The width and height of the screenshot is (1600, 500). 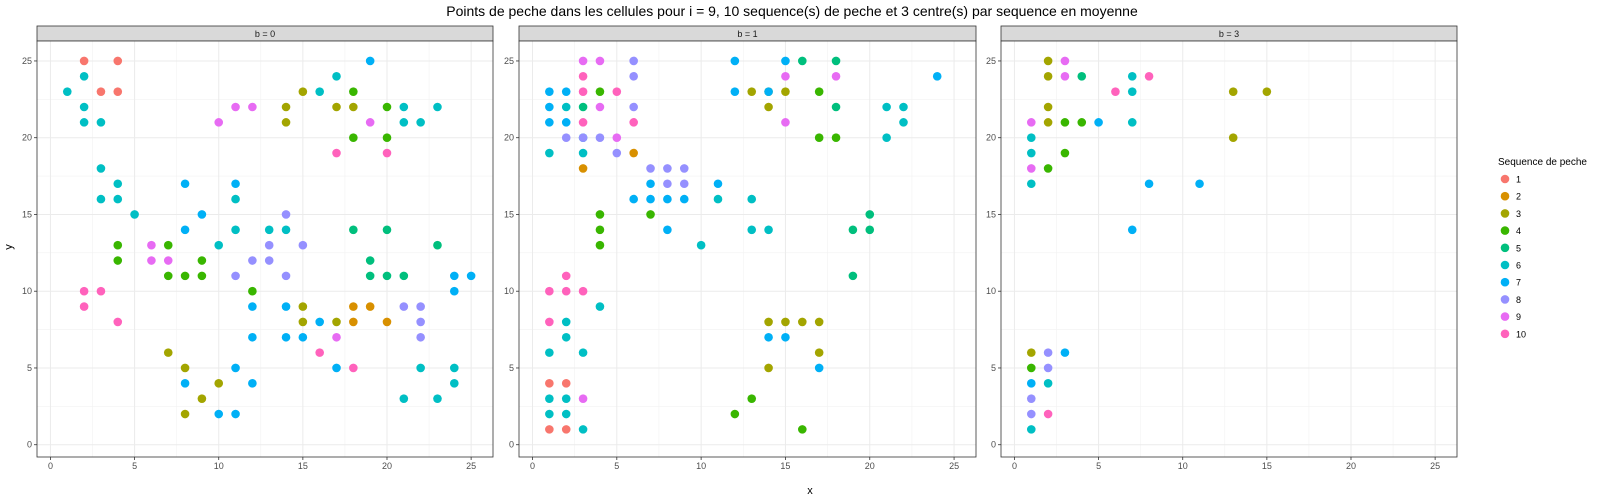 What do you see at coordinates (747, 34) in the screenshot?
I see `facet-strip-label: b = 1` at bounding box center [747, 34].